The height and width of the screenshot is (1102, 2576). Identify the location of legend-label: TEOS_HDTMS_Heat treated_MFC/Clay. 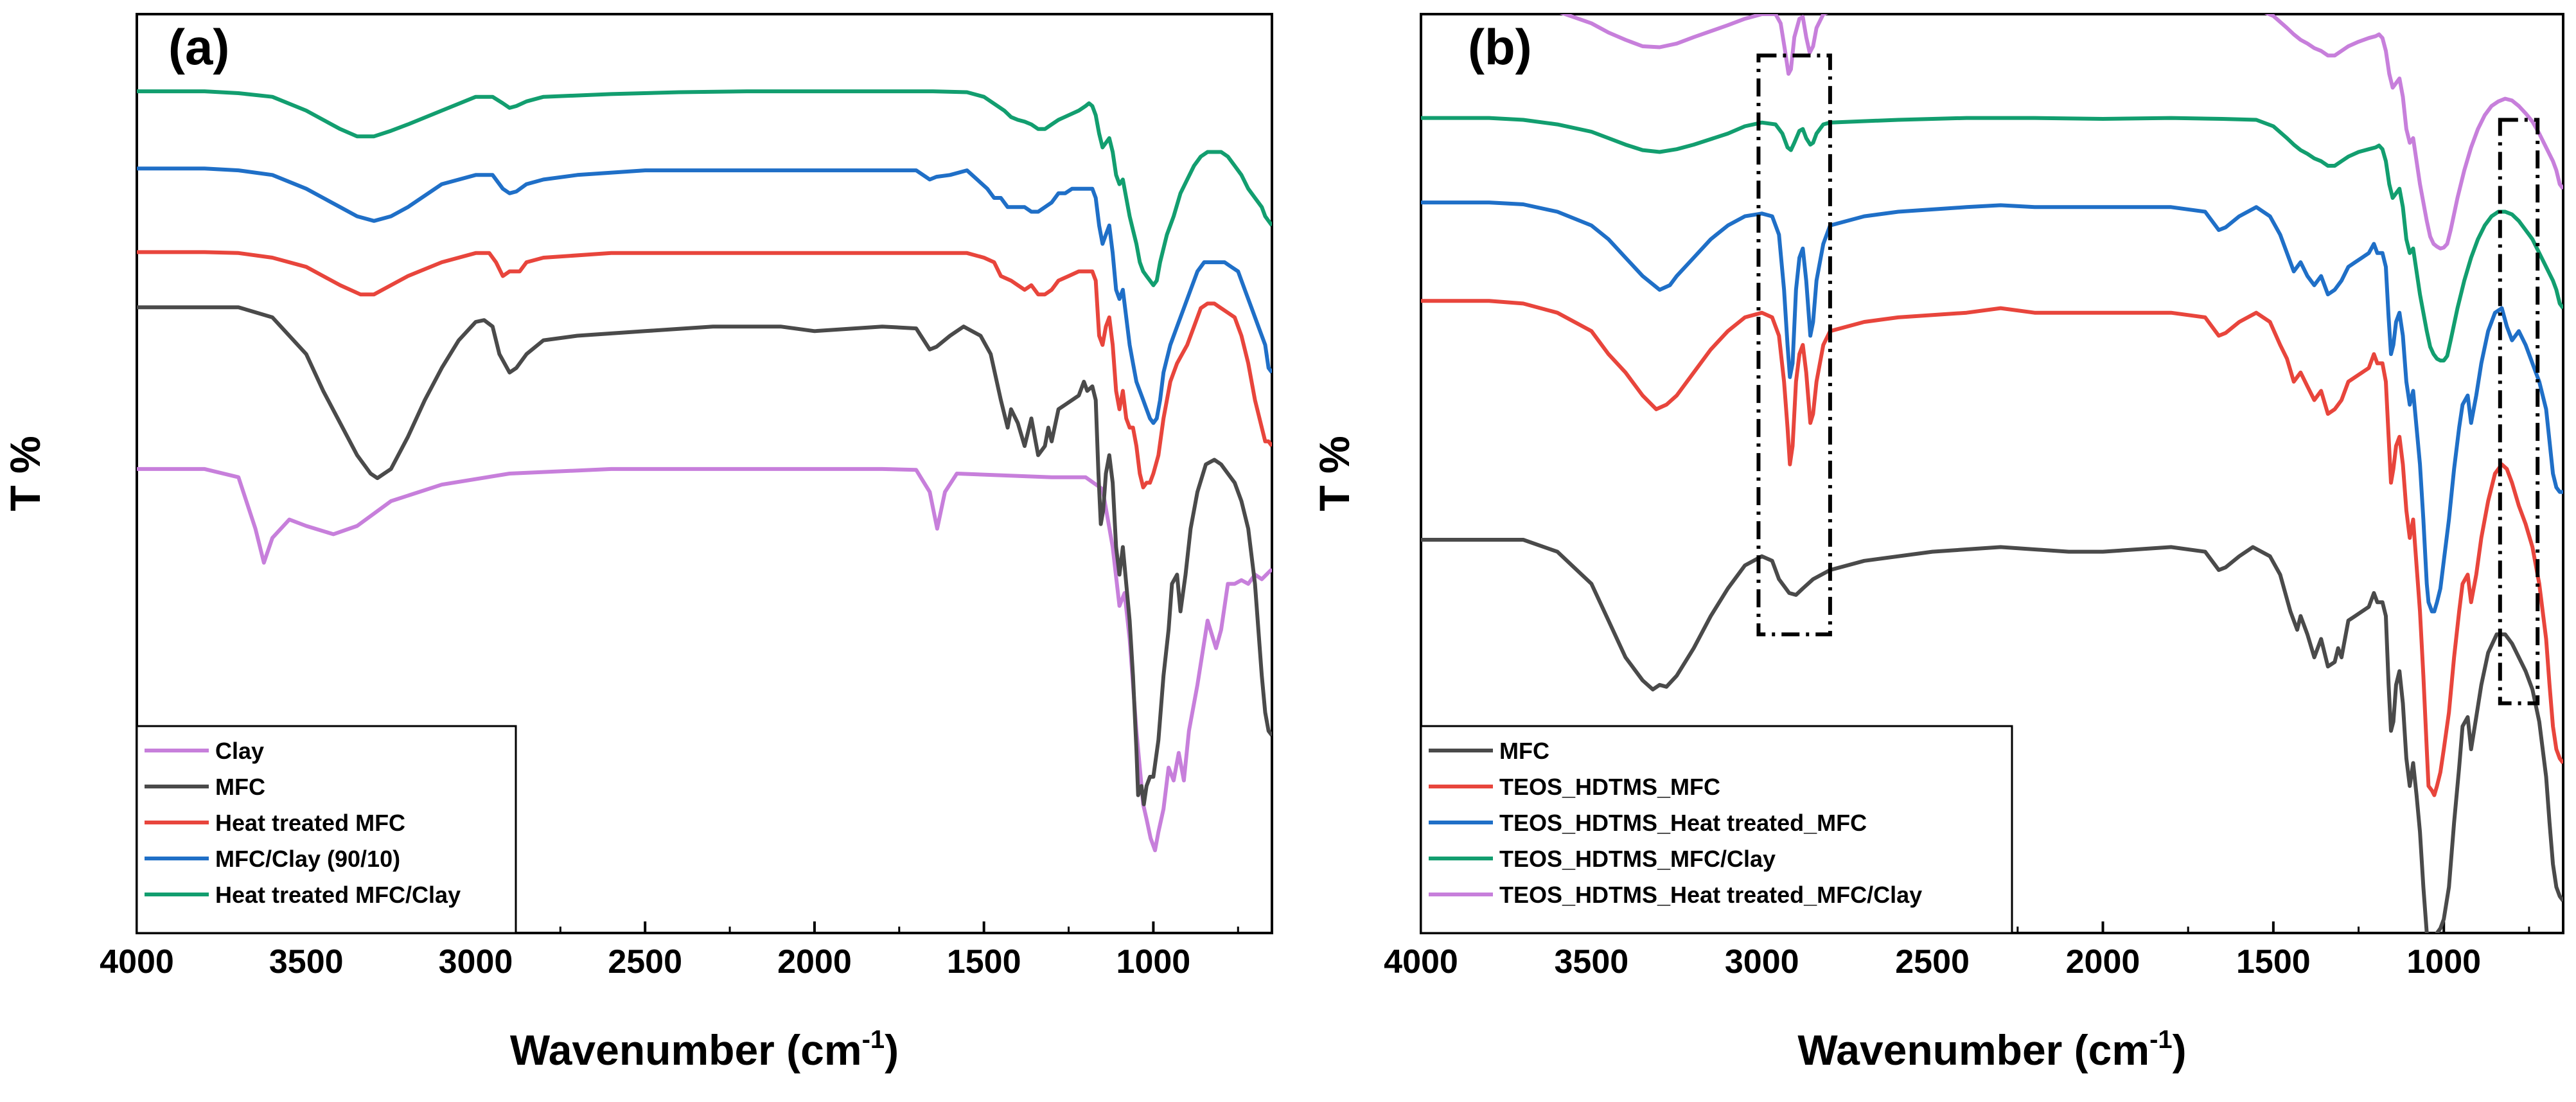
(1710, 895).